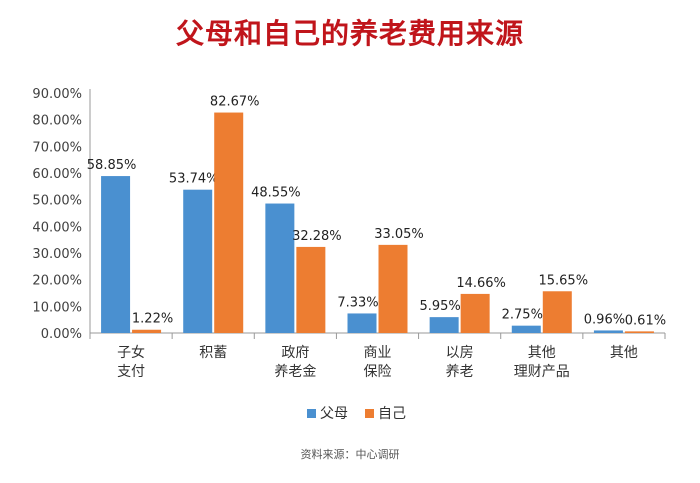 The image size is (700, 483). What do you see at coordinates (604, 319) in the screenshot?
I see `data-label: 0.96%` at bounding box center [604, 319].